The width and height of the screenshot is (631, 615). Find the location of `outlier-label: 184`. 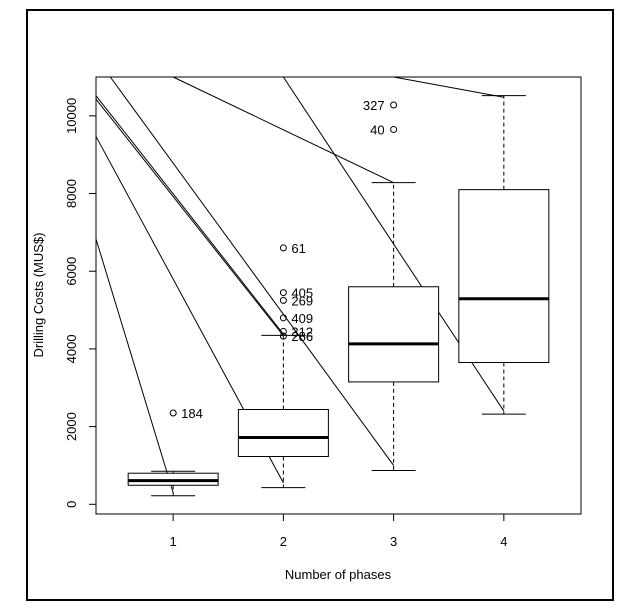

outlier-label: 184 is located at coordinates (192, 413).